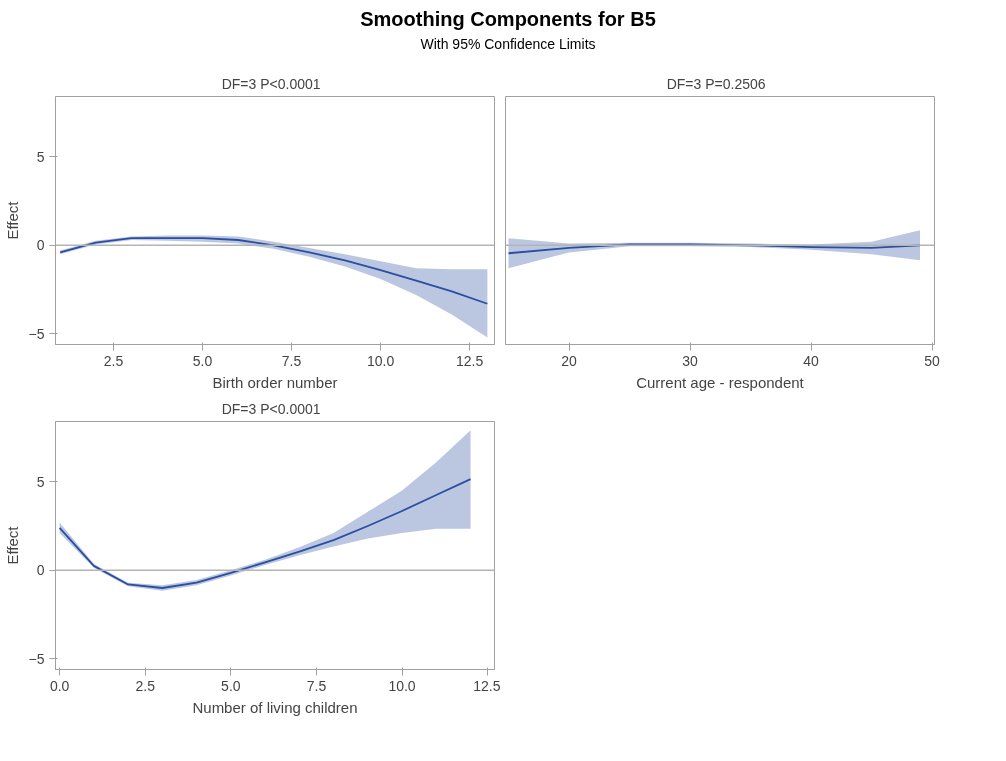 Image resolution: width=1006 pixels, height=761 pixels. Describe the element at coordinates (275, 382) in the screenshot. I see `x-axis-title: Birth order number` at that location.